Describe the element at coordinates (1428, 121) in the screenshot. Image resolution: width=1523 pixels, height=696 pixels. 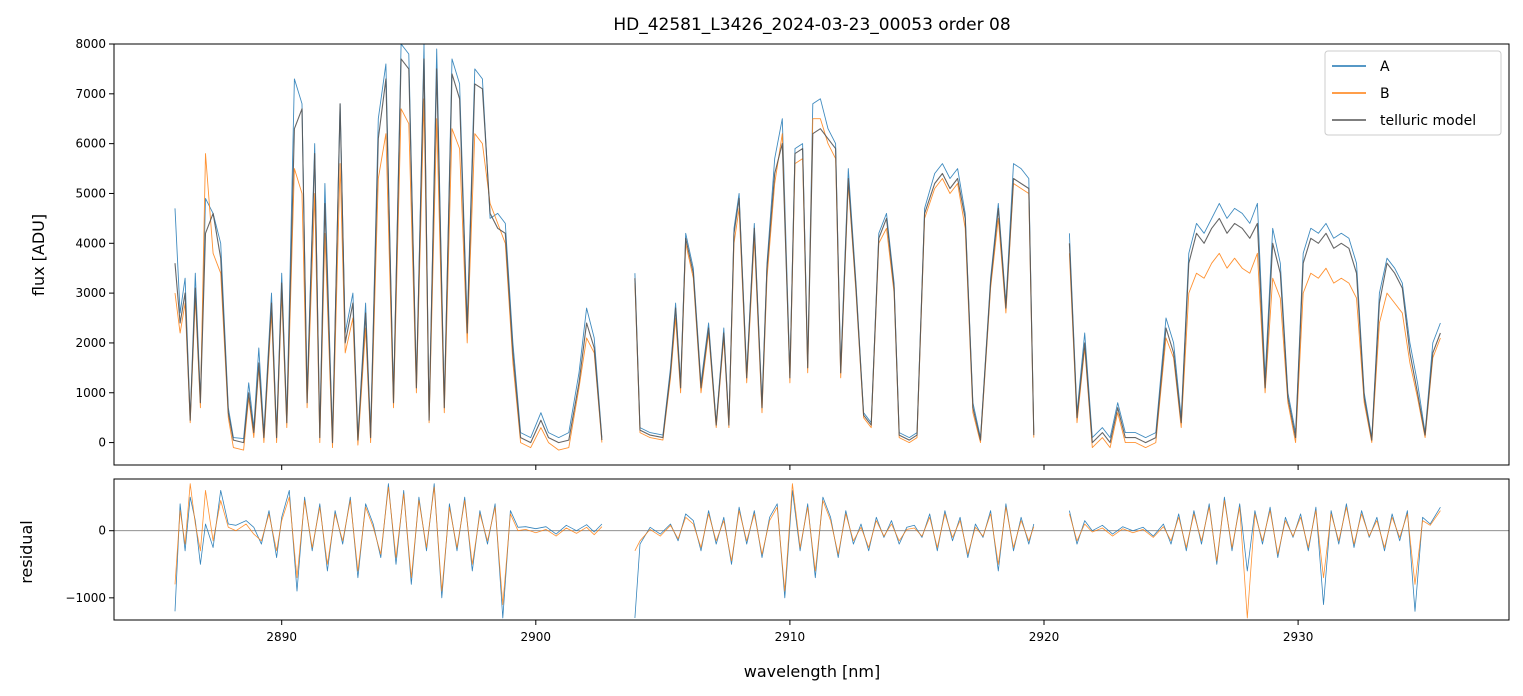
I see `legend-label: telluric model` at that location.